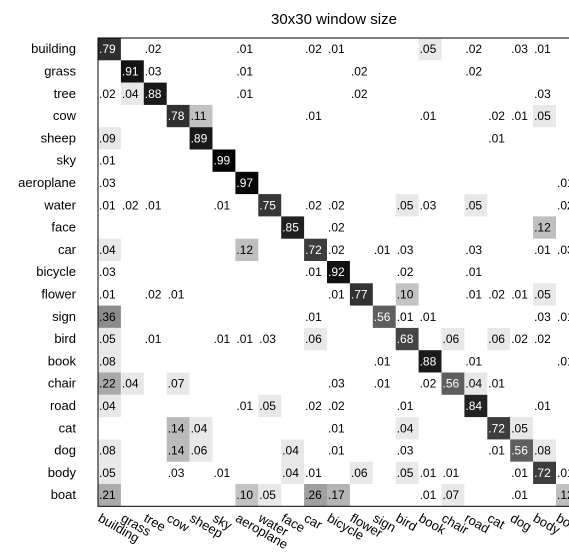 The image size is (569, 553). Describe the element at coordinates (405, 339) in the screenshot. I see `cell-value-label: .68` at that location.